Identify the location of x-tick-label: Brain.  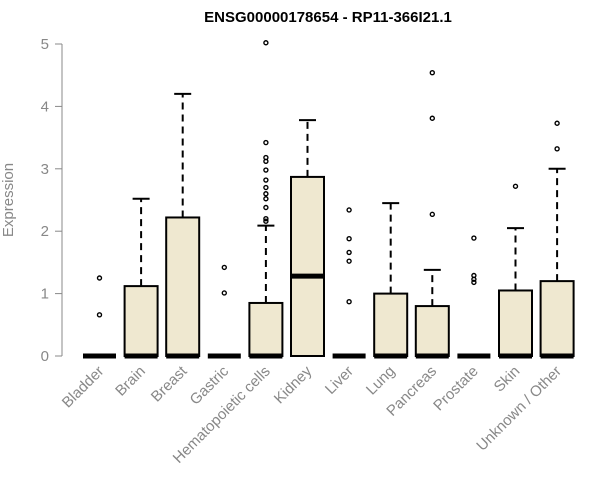
(130, 381).